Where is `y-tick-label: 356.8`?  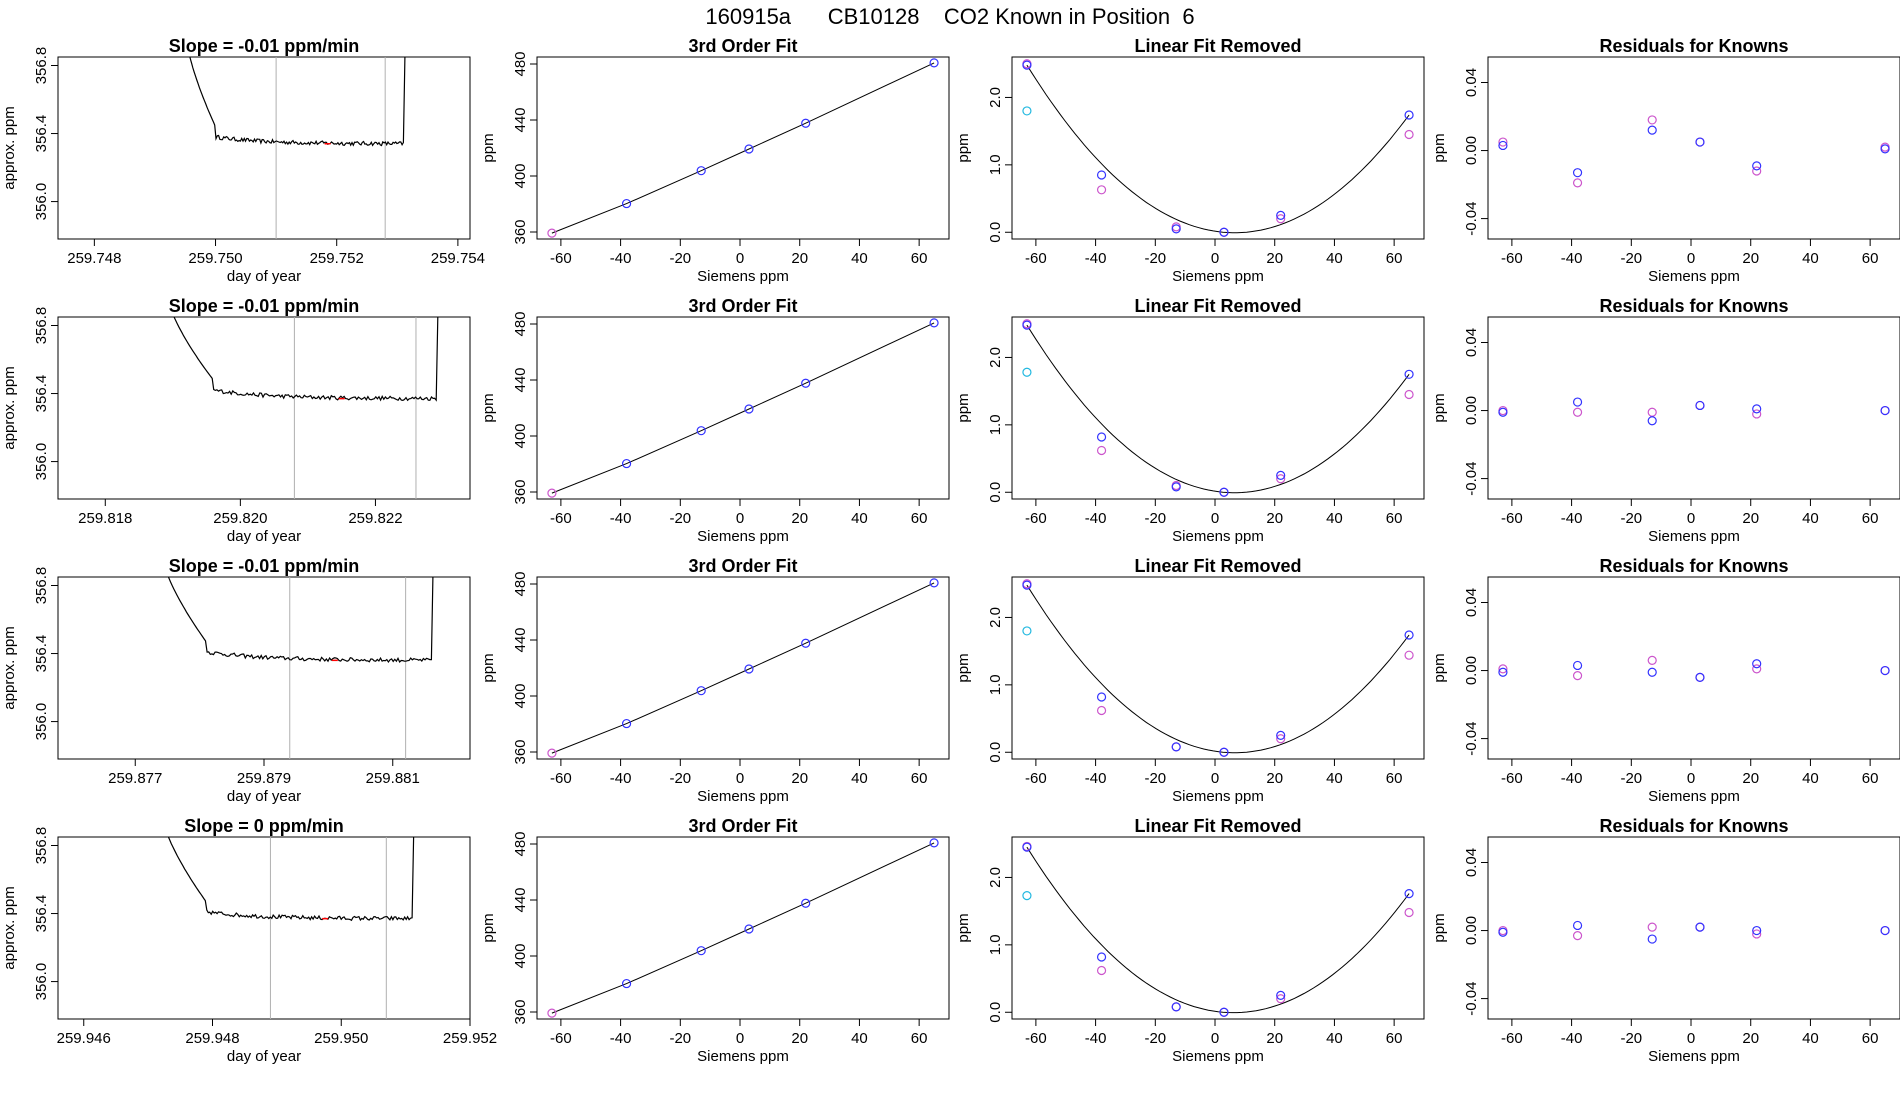
y-tick-label: 356.8 is located at coordinates (41, 846).